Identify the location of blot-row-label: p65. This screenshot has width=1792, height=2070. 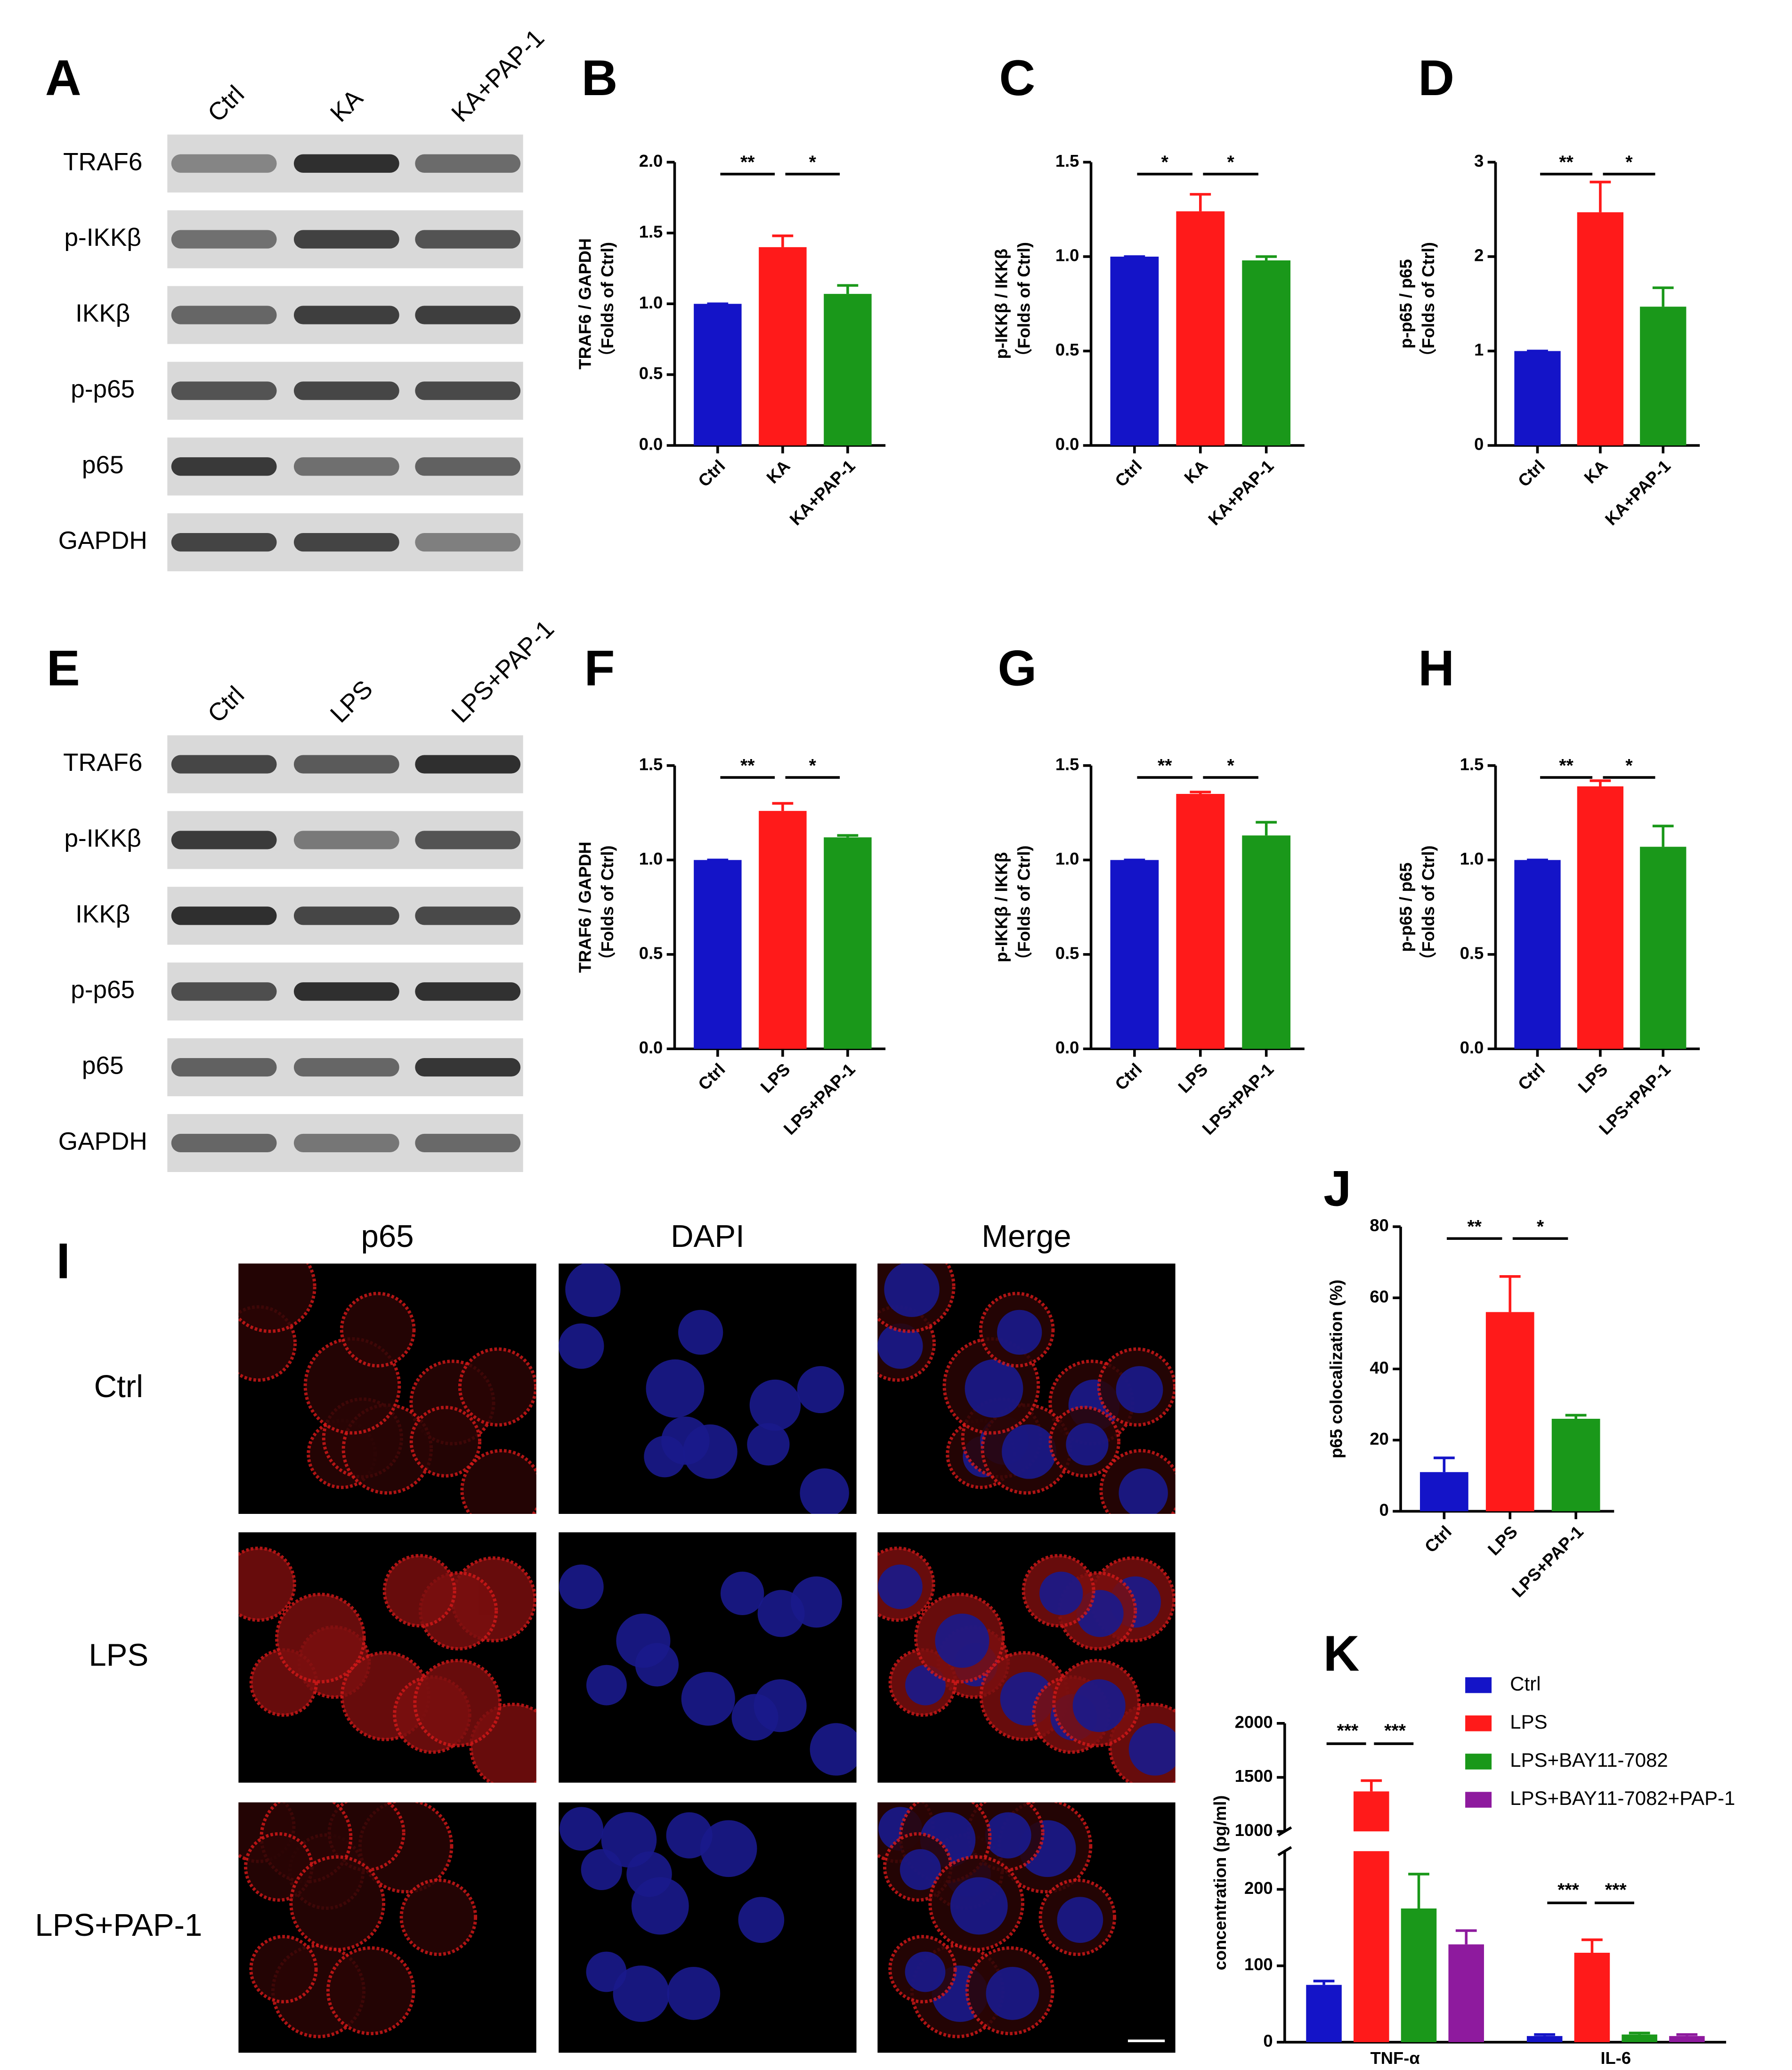
(103, 1066).